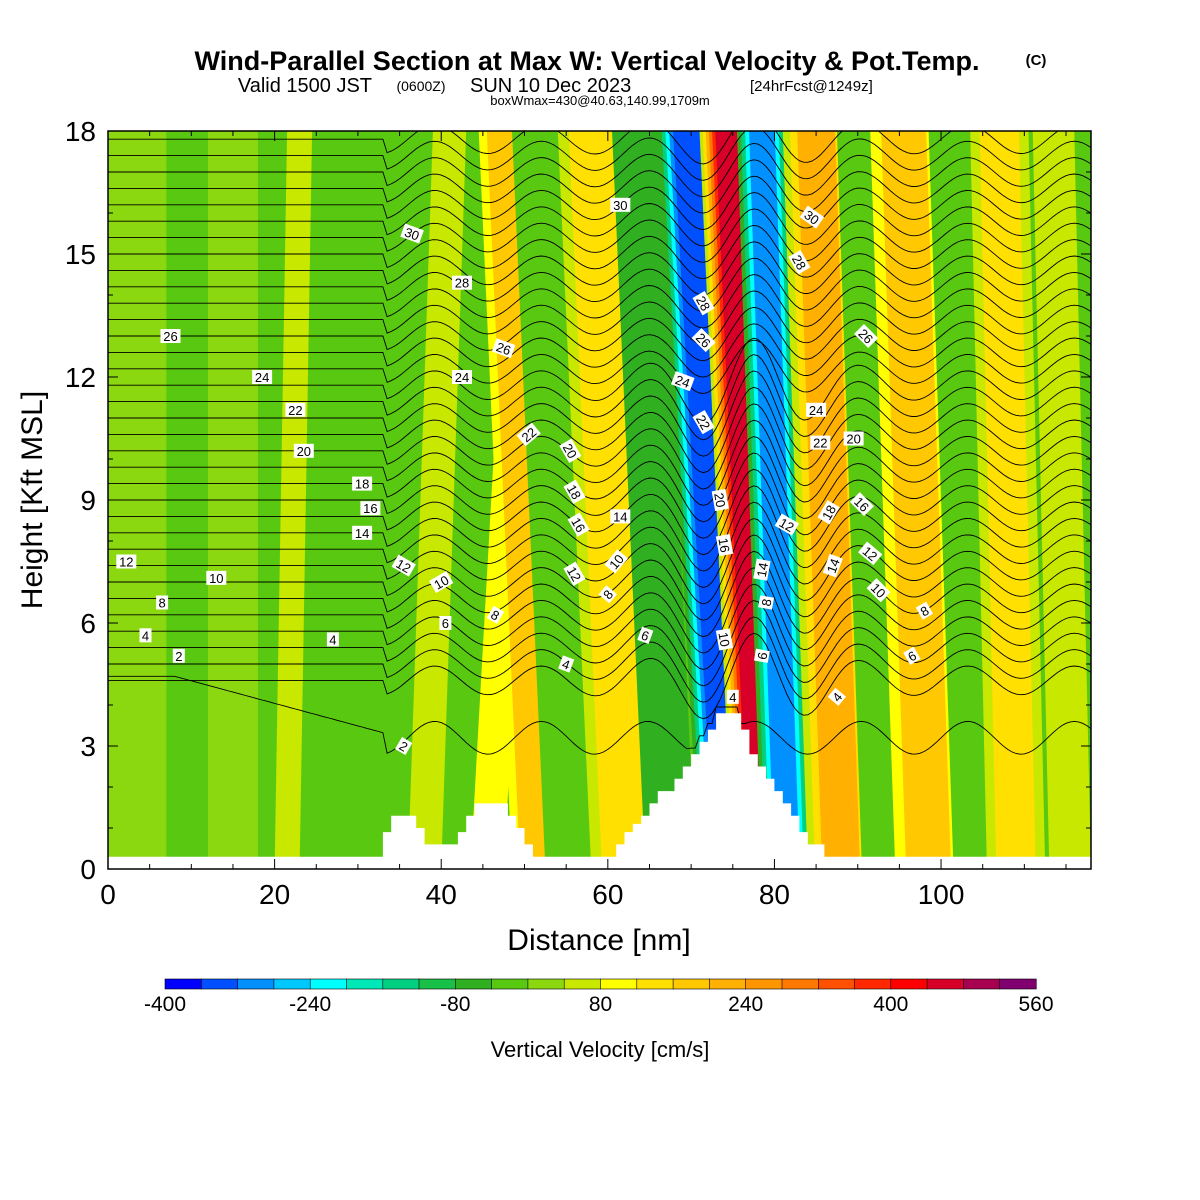 The image size is (1200, 1200). I want to click on contour-label: 28, so click(703, 303).